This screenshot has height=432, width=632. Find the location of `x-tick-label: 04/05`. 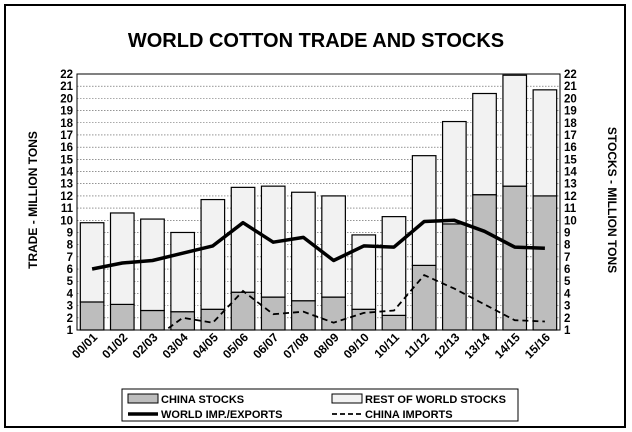

x-tick-label: 04/05 is located at coordinates (205, 345).